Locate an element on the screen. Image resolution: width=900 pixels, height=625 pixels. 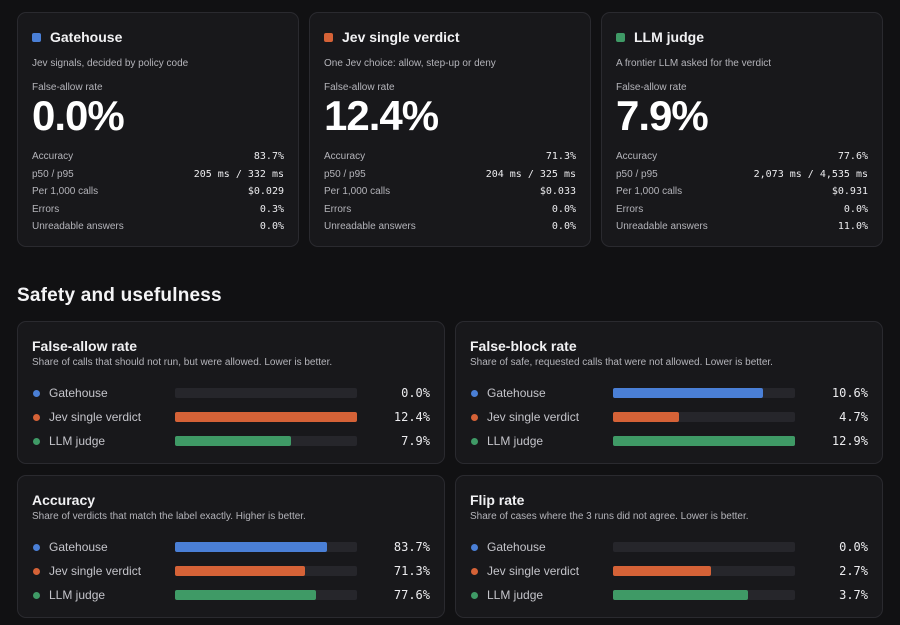
panel-title: Accuracy is located at coordinates (64, 500).